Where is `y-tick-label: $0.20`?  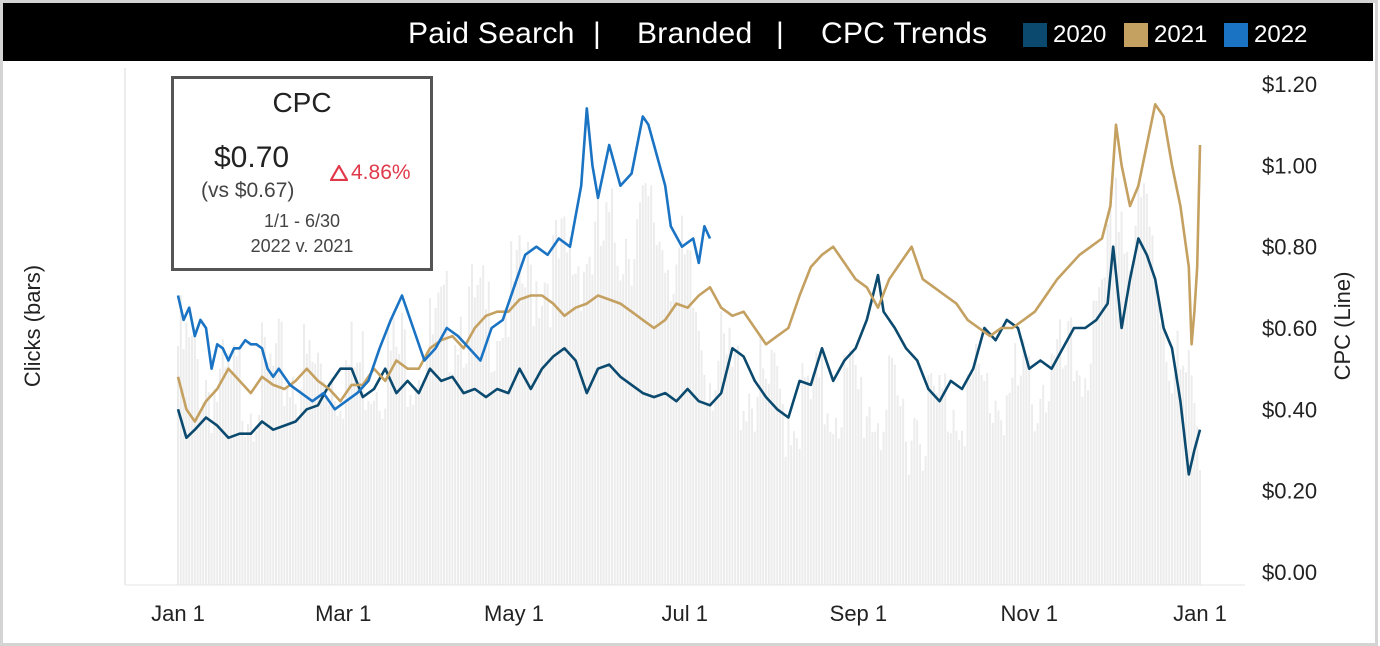
y-tick-label: $0.20 is located at coordinates (1289, 491).